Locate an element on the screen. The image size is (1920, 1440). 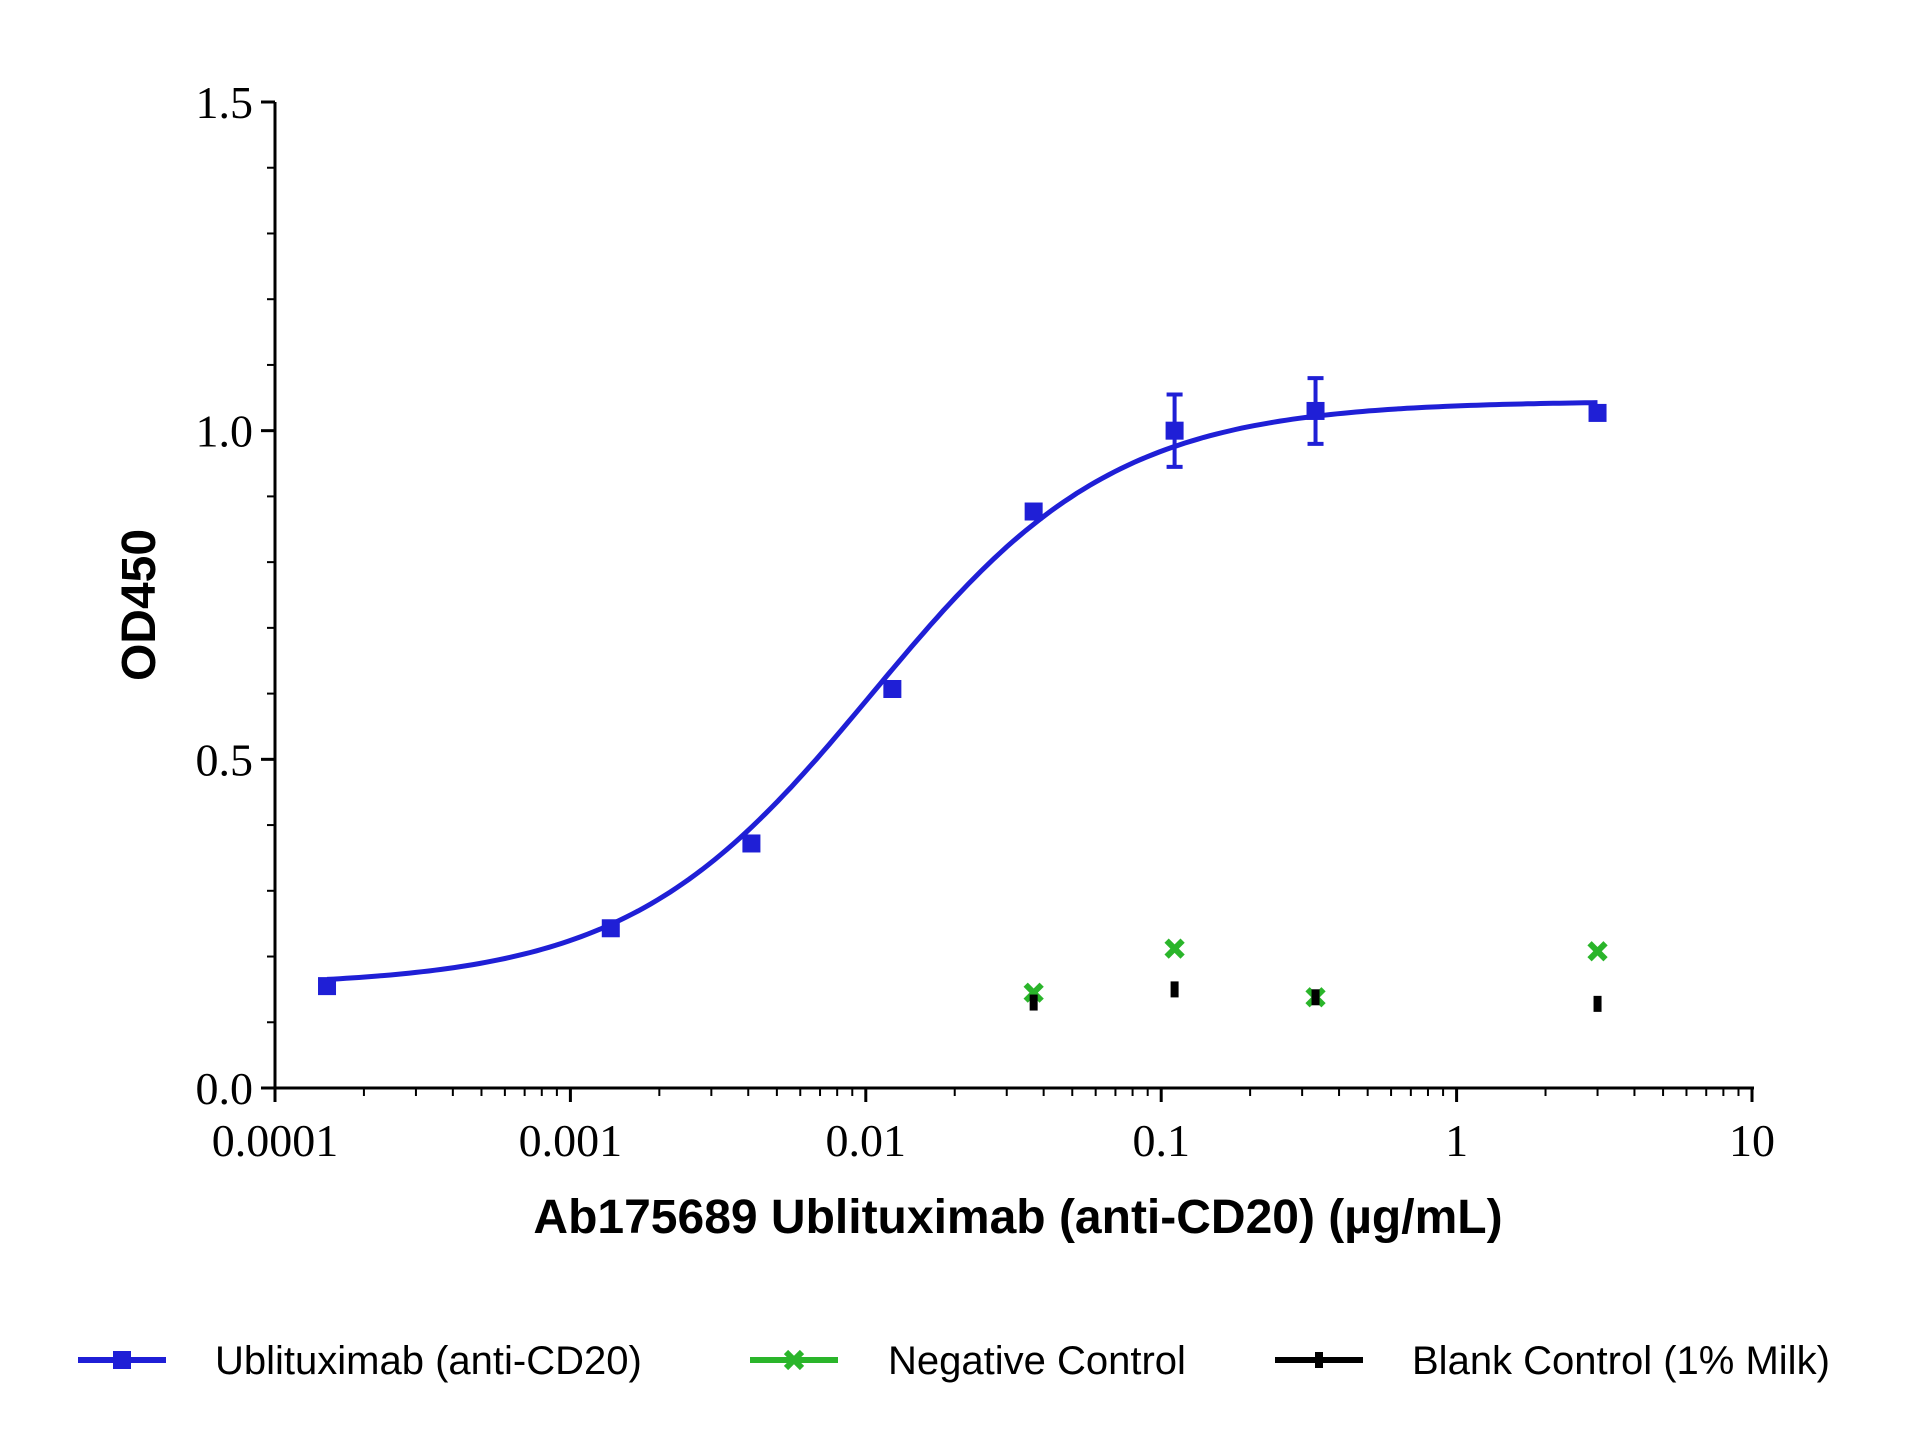
x-axis-title: Ab175689 Ublituximab (anti-CD20) (µg/mL) is located at coordinates (1017, 1217).